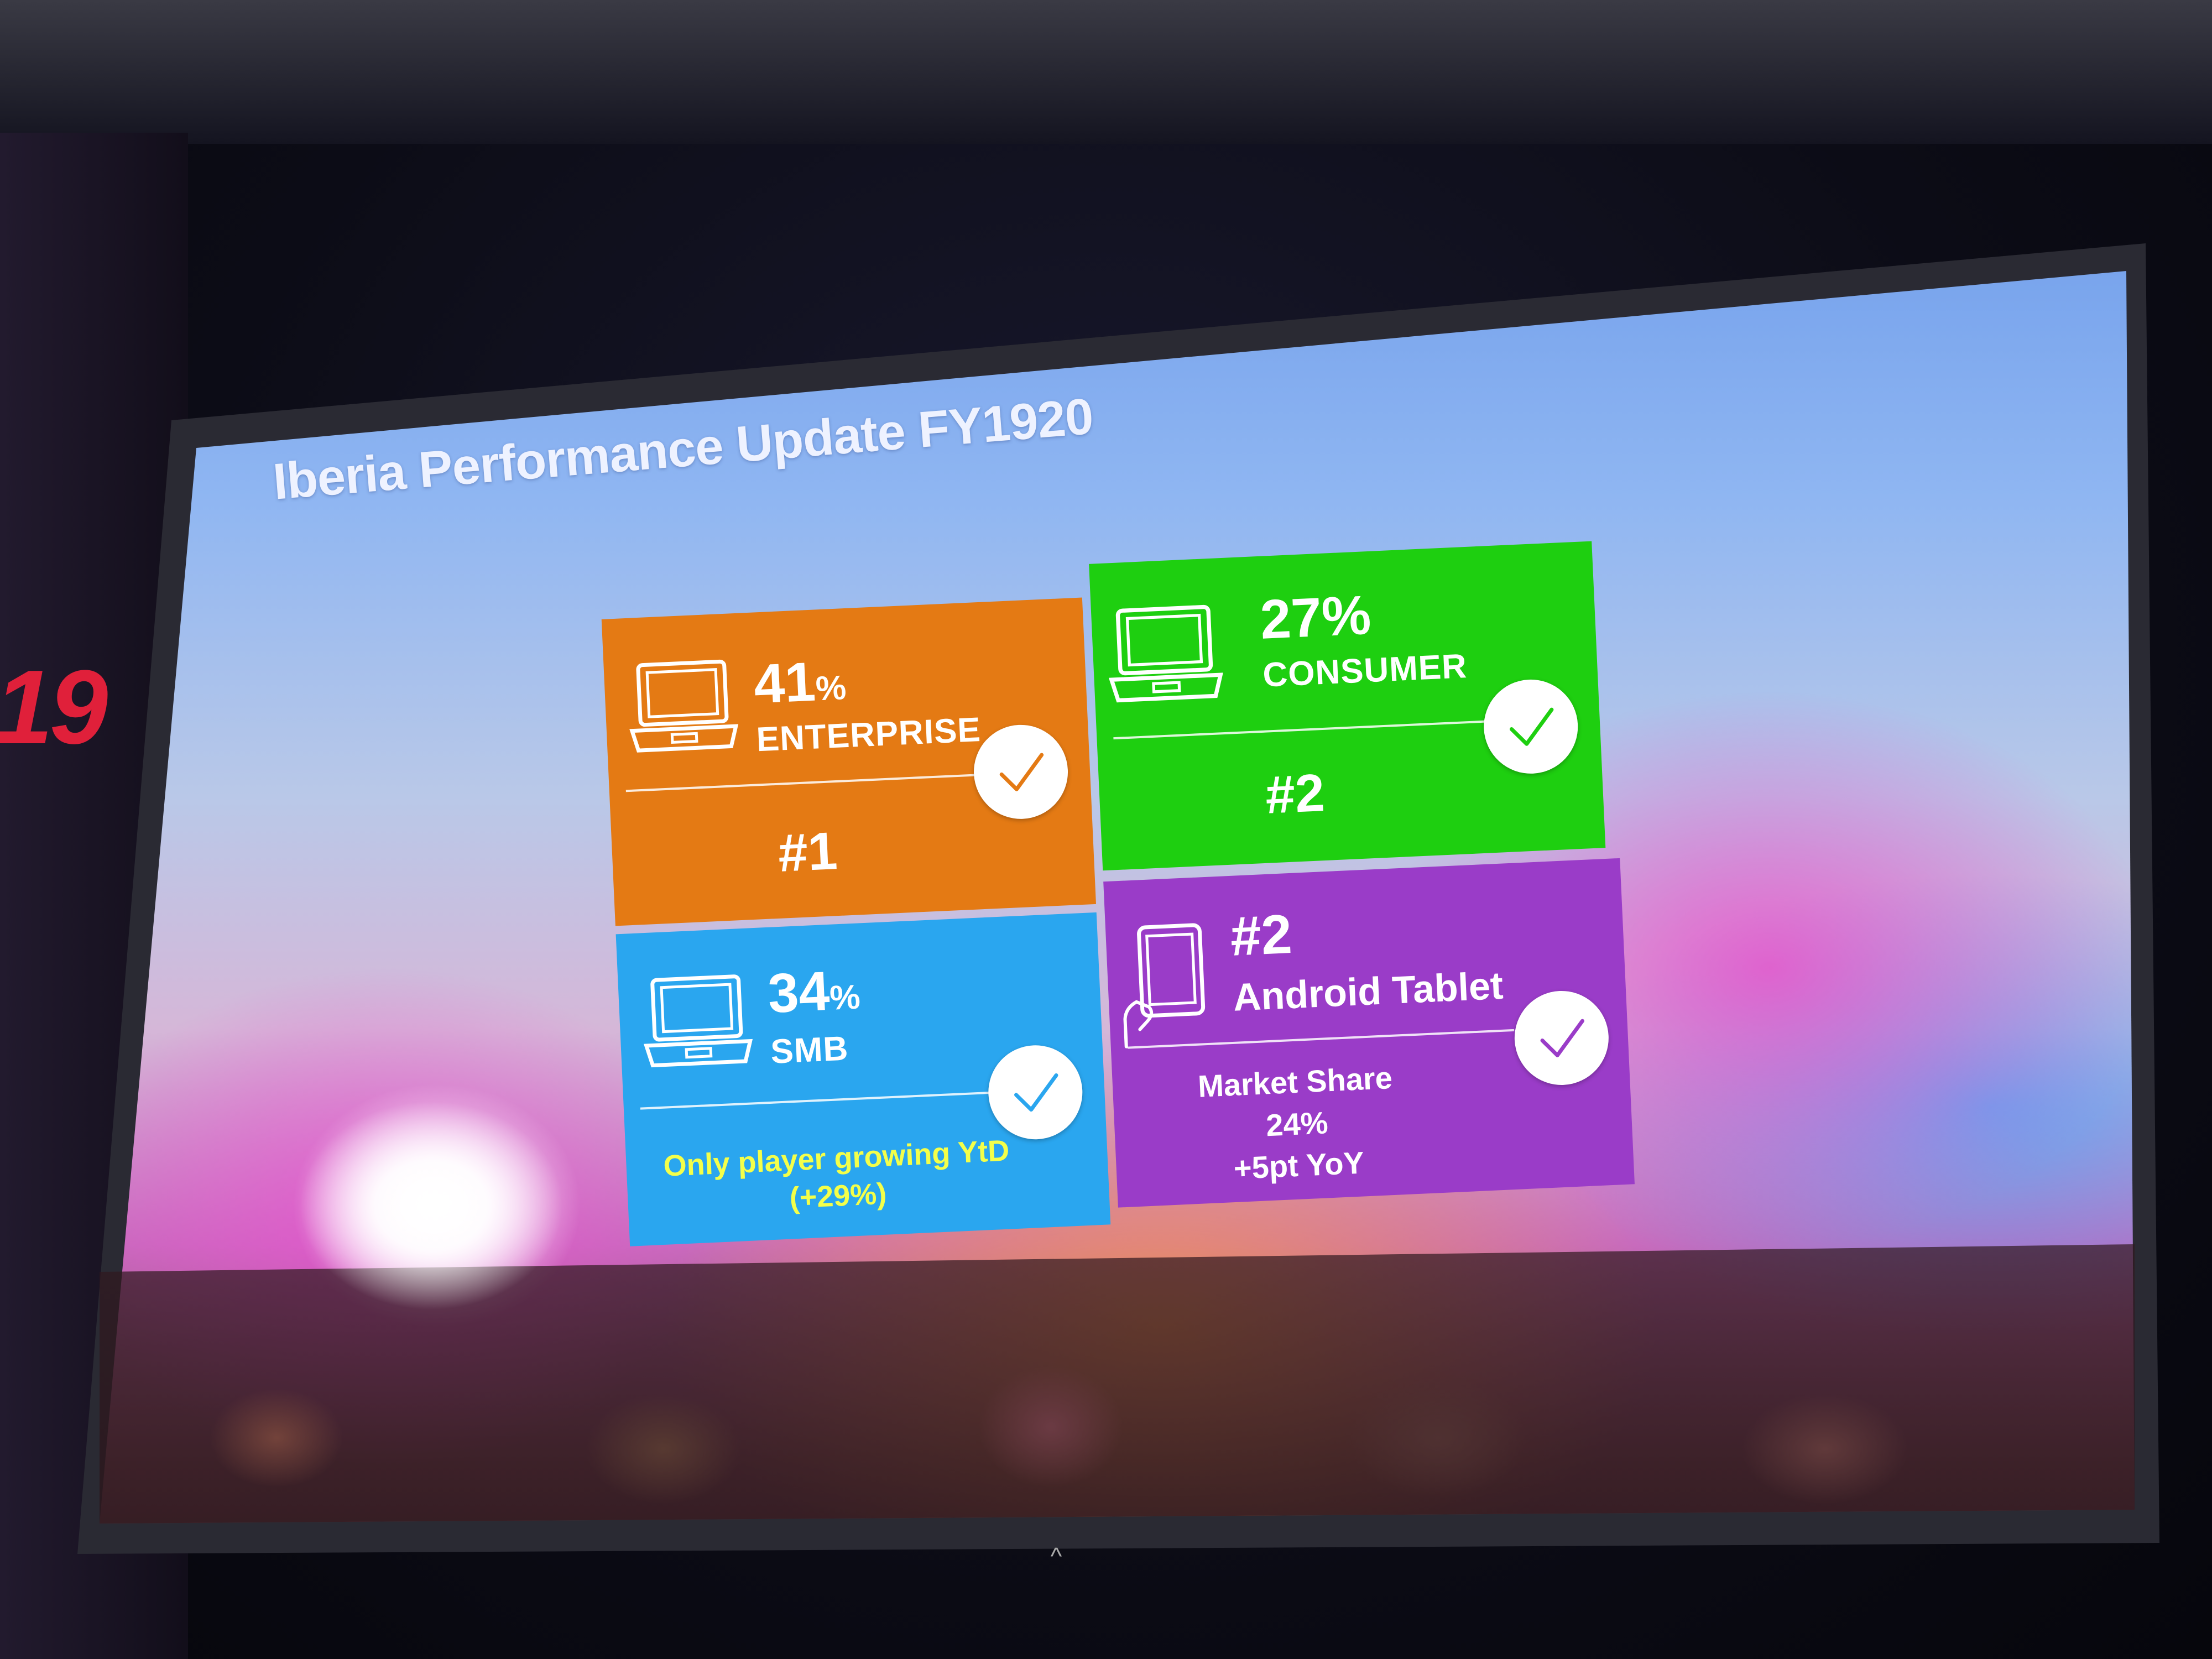 Image resolution: width=2212 pixels, height=1659 pixels. I want to click on enterprise-share-unit: %, so click(831, 688).